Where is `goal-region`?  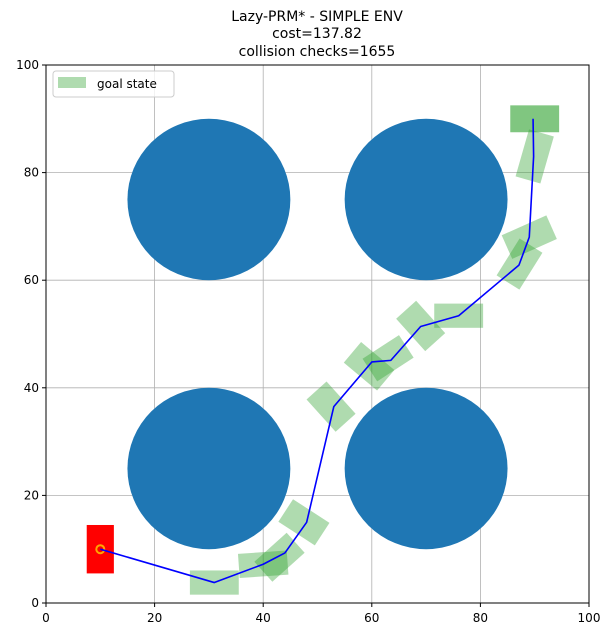 goal-region is located at coordinates (535, 119).